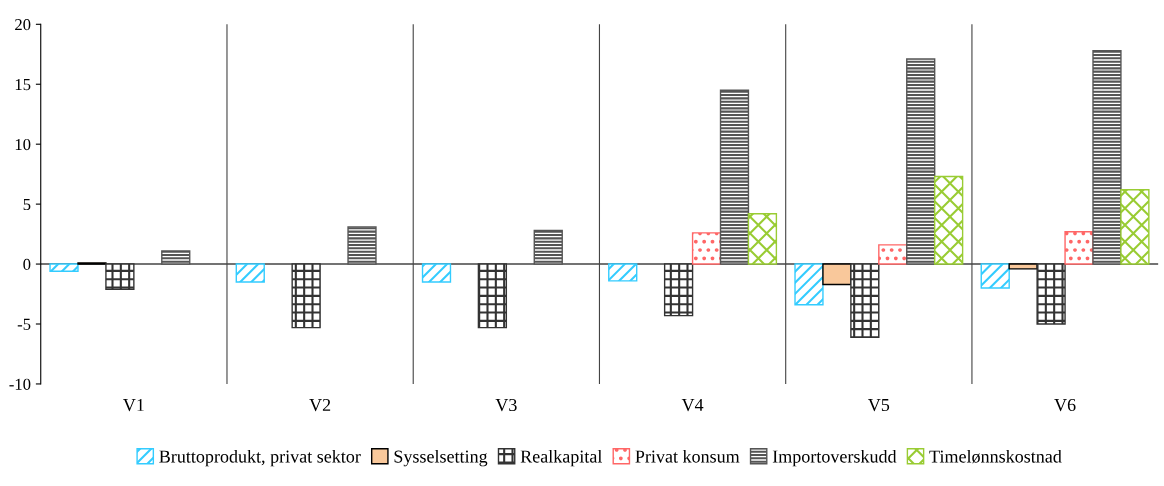 The image size is (1164, 486). I want to click on y-tick-label: 5, so click(27, 204).